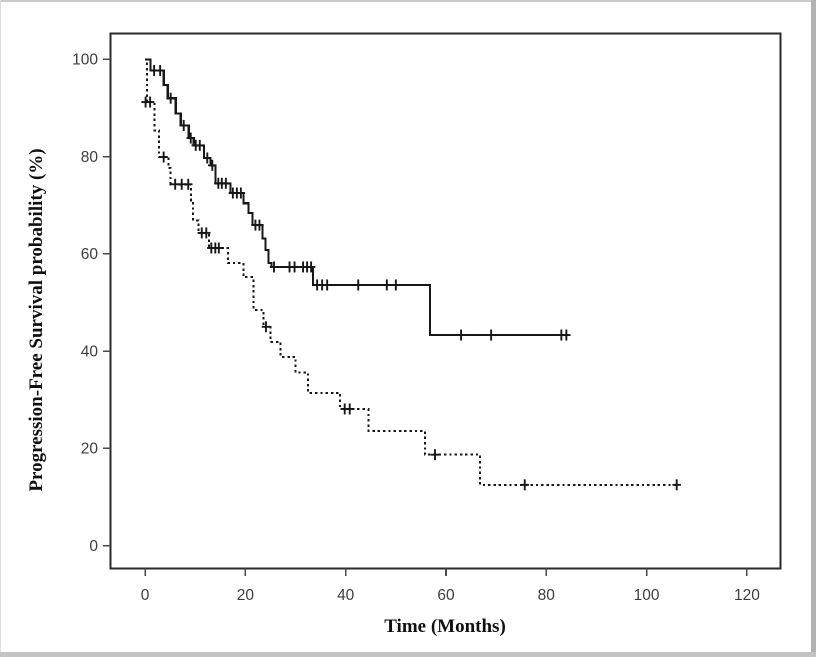 This screenshot has width=816, height=657. What do you see at coordinates (90, 157) in the screenshot?
I see `y-tick-label: 80` at bounding box center [90, 157].